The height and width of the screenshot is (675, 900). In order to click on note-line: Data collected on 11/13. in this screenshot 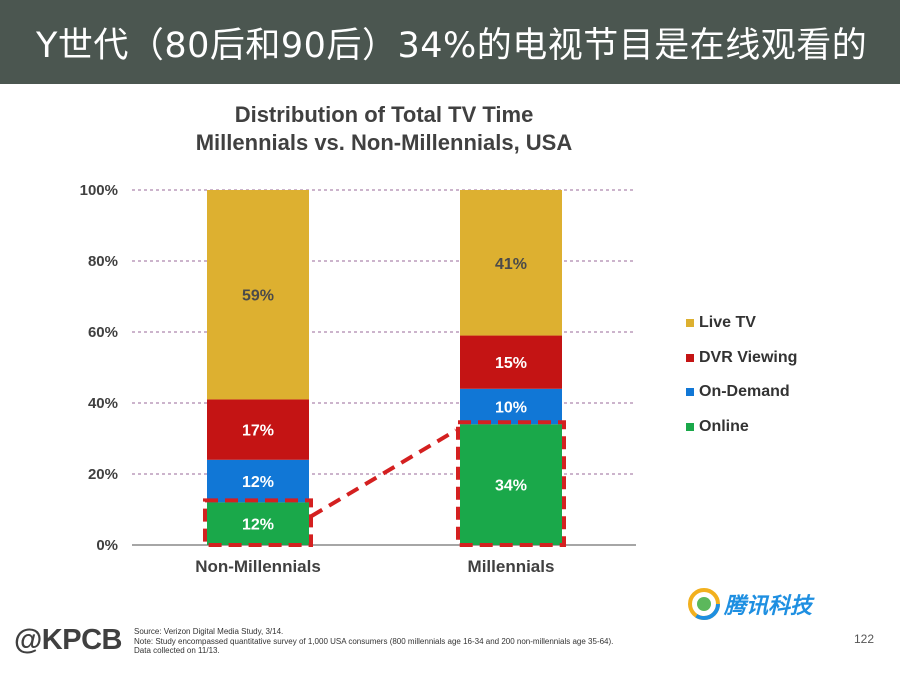, I will do `click(177, 650)`.